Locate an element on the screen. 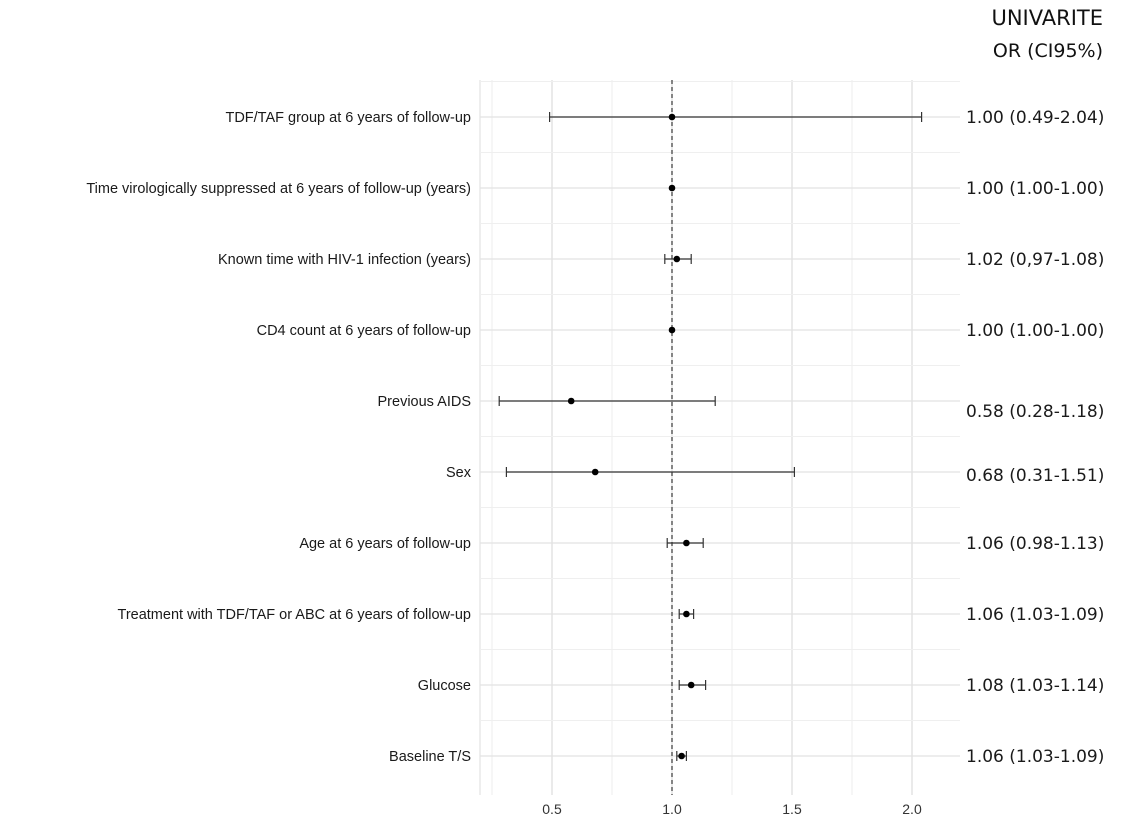 The height and width of the screenshot is (823, 1129). forest-row: Previous AIDS 0.58 (0.28-1.18) is located at coordinates (741, 408).